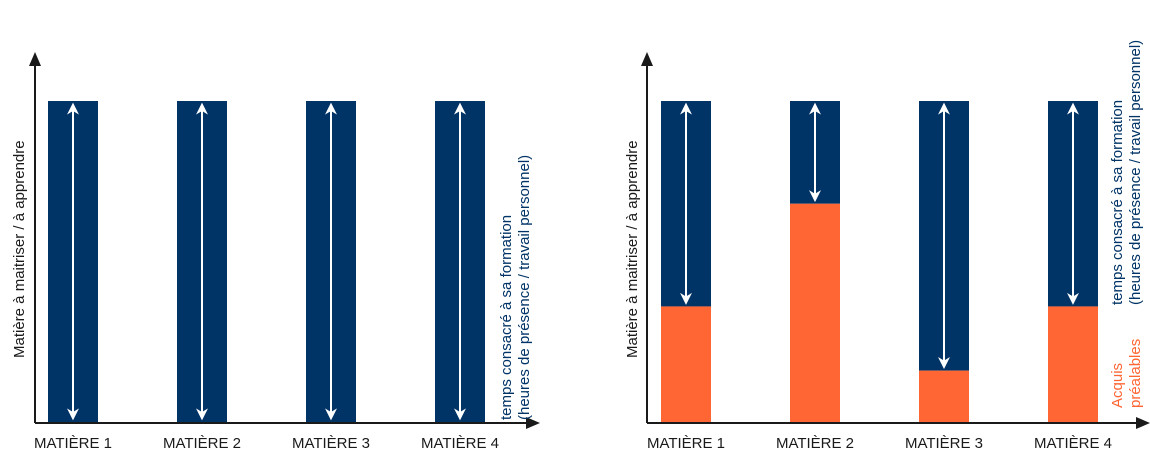 This screenshot has height=452, width=1150. What do you see at coordinates (1117, 385) in the screenshot?
I see `right-prior-label-line1: Acquis` at bounding box center [1117, 385].